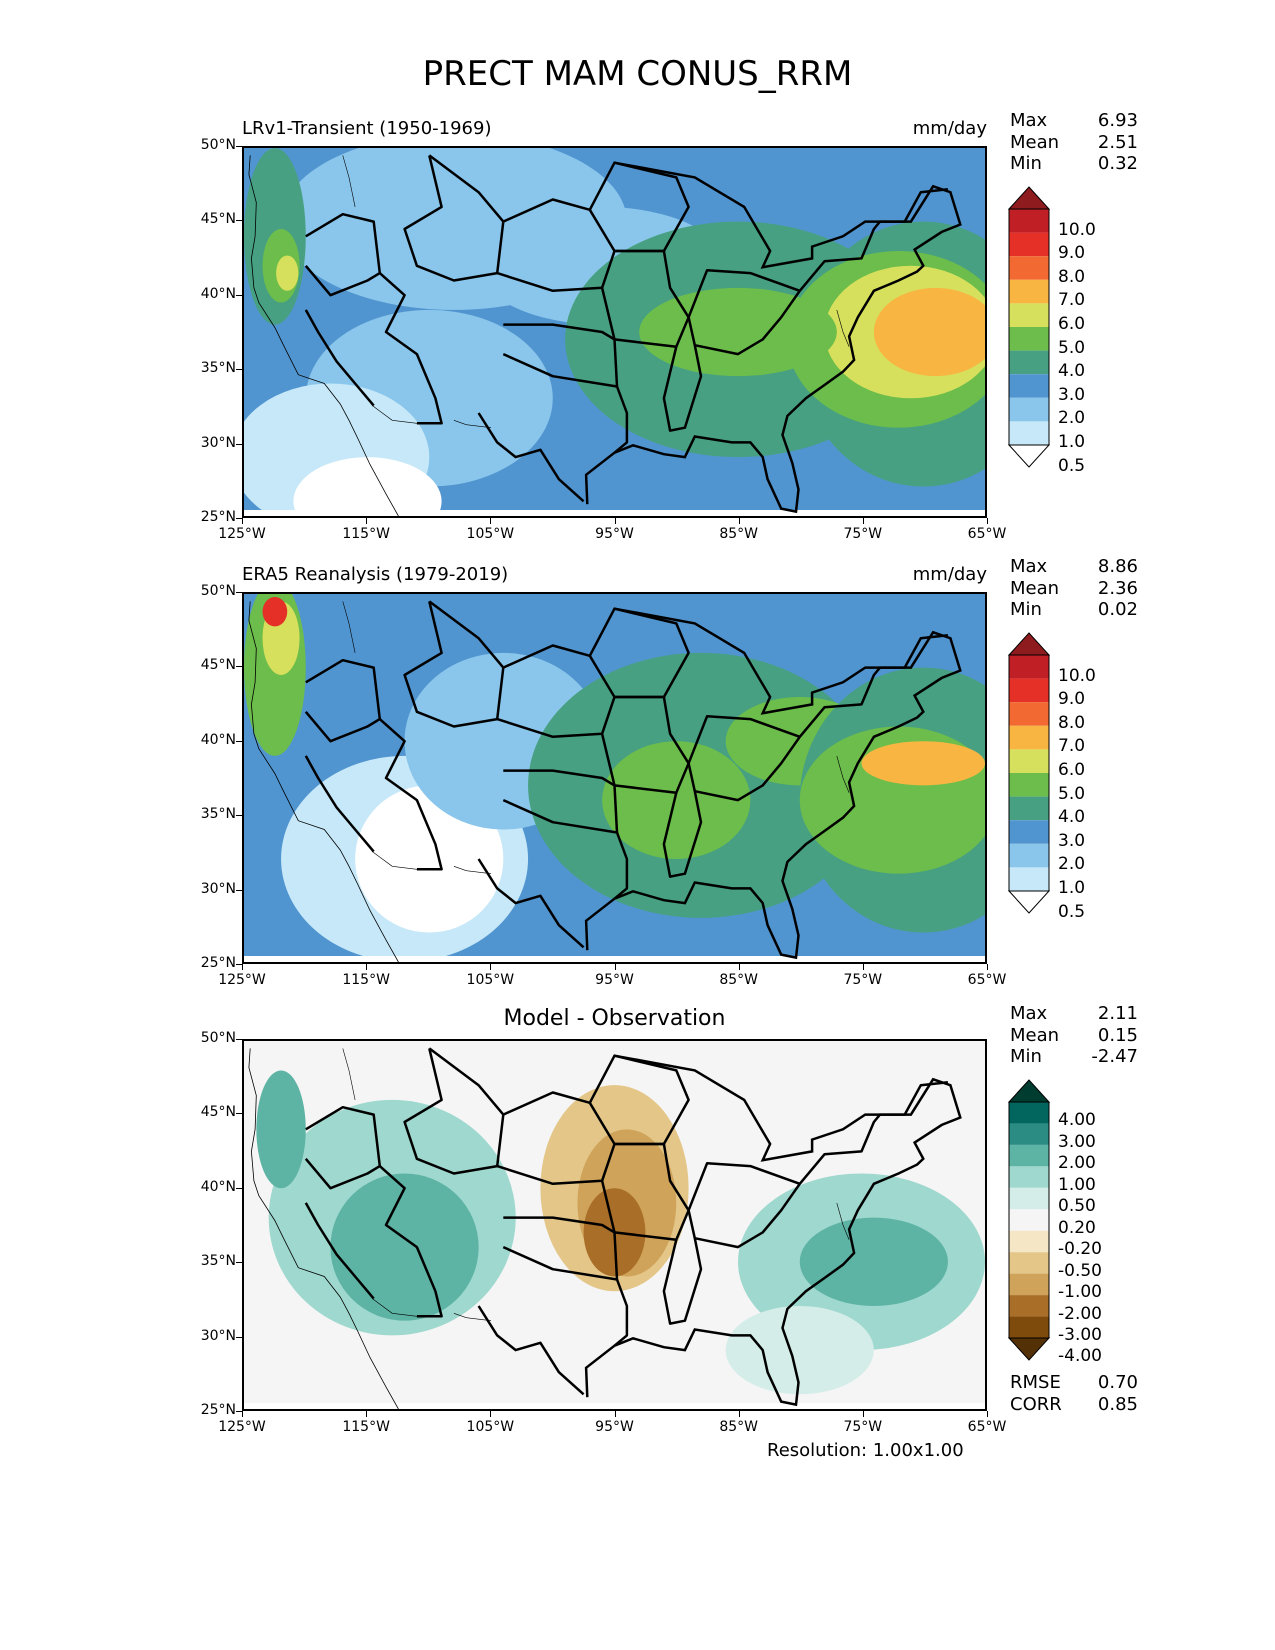  I want to click on colorbar-outline, so click(1029, 773).